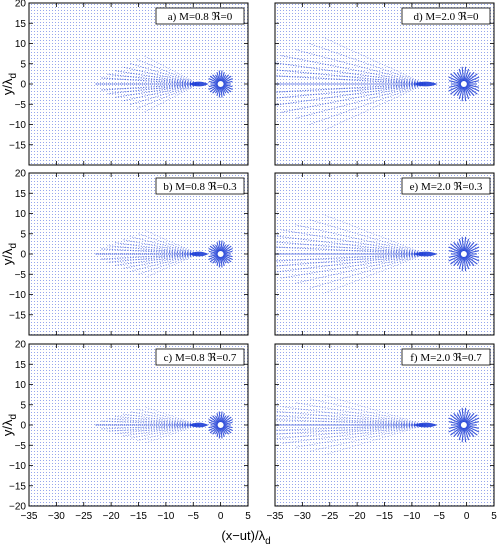  I want to click on x-tick-label: 5, so click(494, 516).